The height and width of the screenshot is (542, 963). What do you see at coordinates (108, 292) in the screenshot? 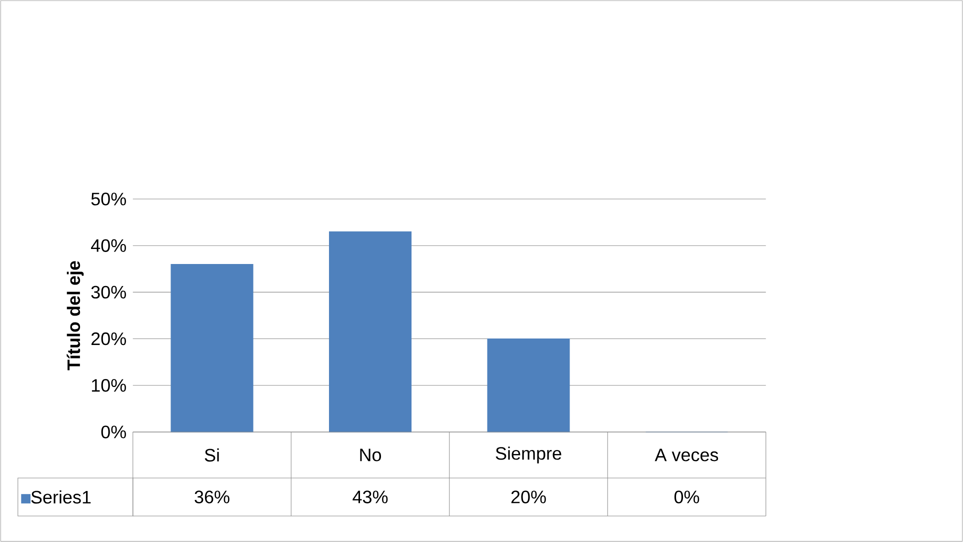
I see `y-tick-label: 30%` at bounding box center [108, 292].